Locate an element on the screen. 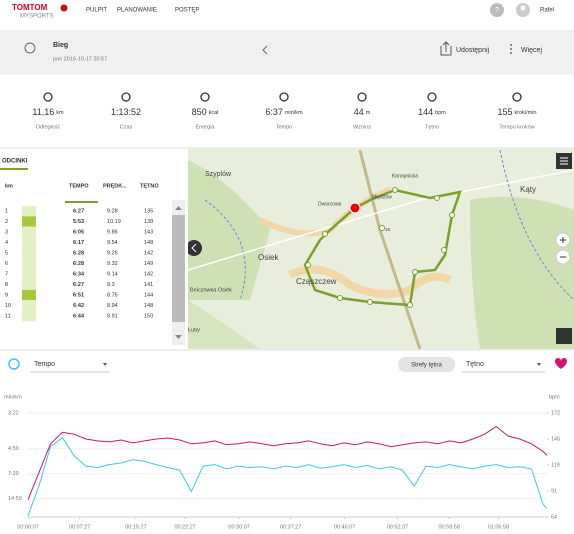  logo-mark is located at coordinates (64, 8).